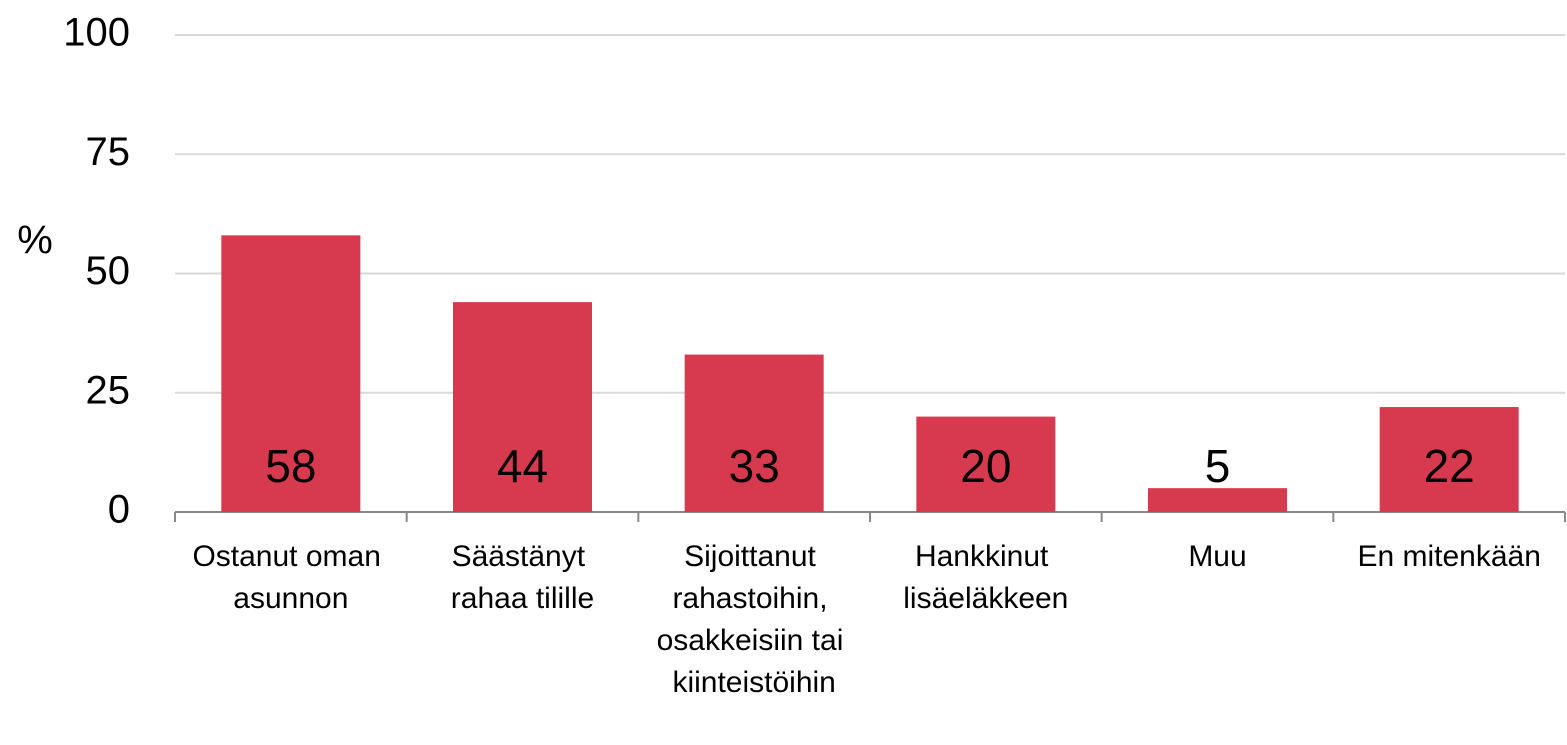 The width and height of the screenshot is (1567, 745). What do you see at coordinates (108, 152) in the screenshot?
I see `y-tick-label: 75` at bounding box center [108, 152].